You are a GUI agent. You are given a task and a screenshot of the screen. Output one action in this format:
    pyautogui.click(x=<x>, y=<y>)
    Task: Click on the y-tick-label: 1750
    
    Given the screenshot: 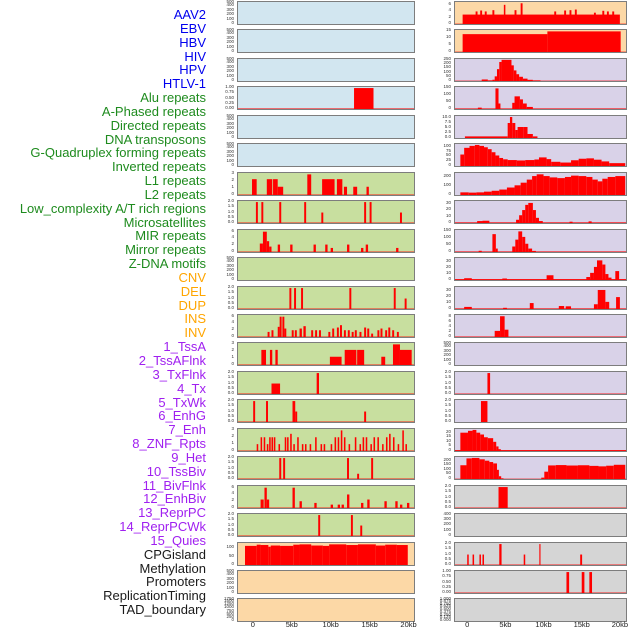 What is the action you would take?
    pyautogui.click(x=228, y=598)
    